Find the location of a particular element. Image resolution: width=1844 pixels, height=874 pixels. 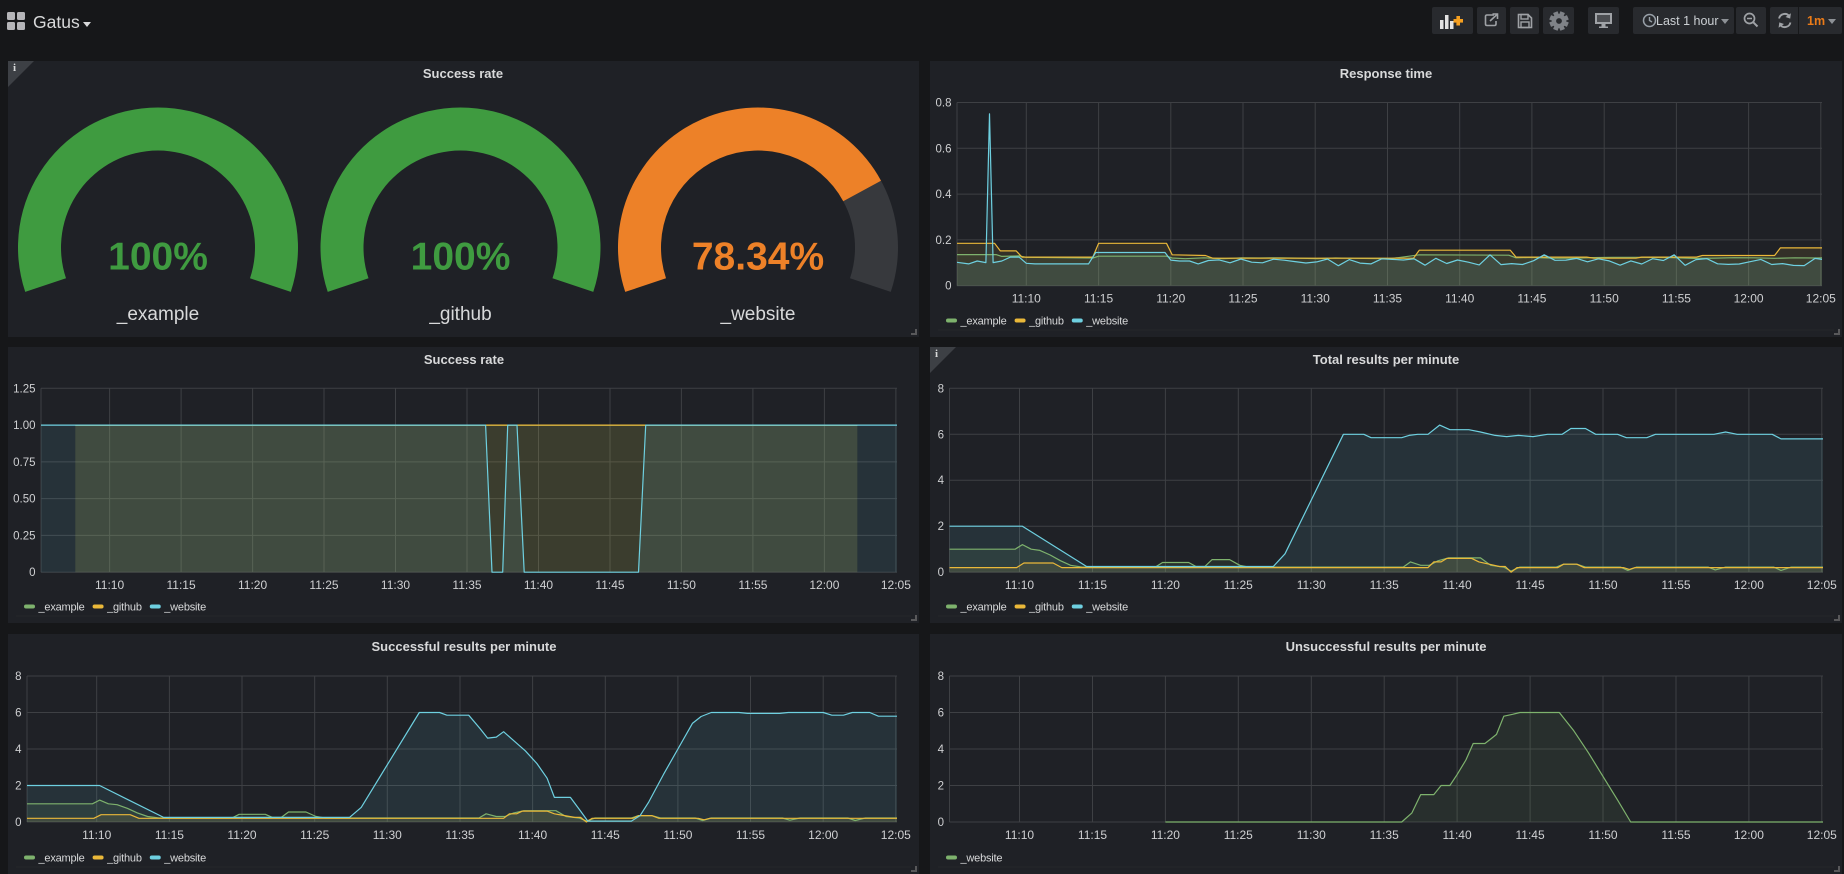

svg-text: 0.2 is located at coordinates (944, 241).